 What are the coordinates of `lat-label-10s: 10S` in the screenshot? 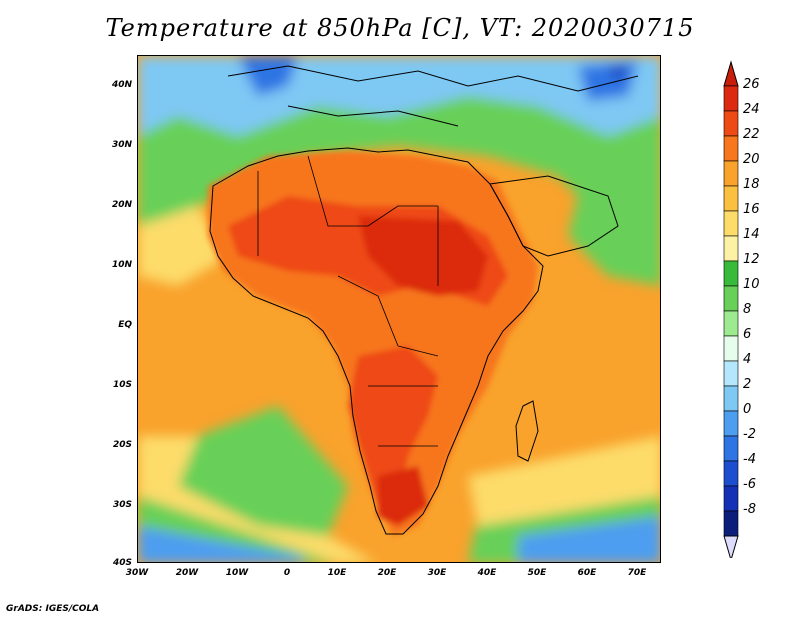 It's located at (122, 385).